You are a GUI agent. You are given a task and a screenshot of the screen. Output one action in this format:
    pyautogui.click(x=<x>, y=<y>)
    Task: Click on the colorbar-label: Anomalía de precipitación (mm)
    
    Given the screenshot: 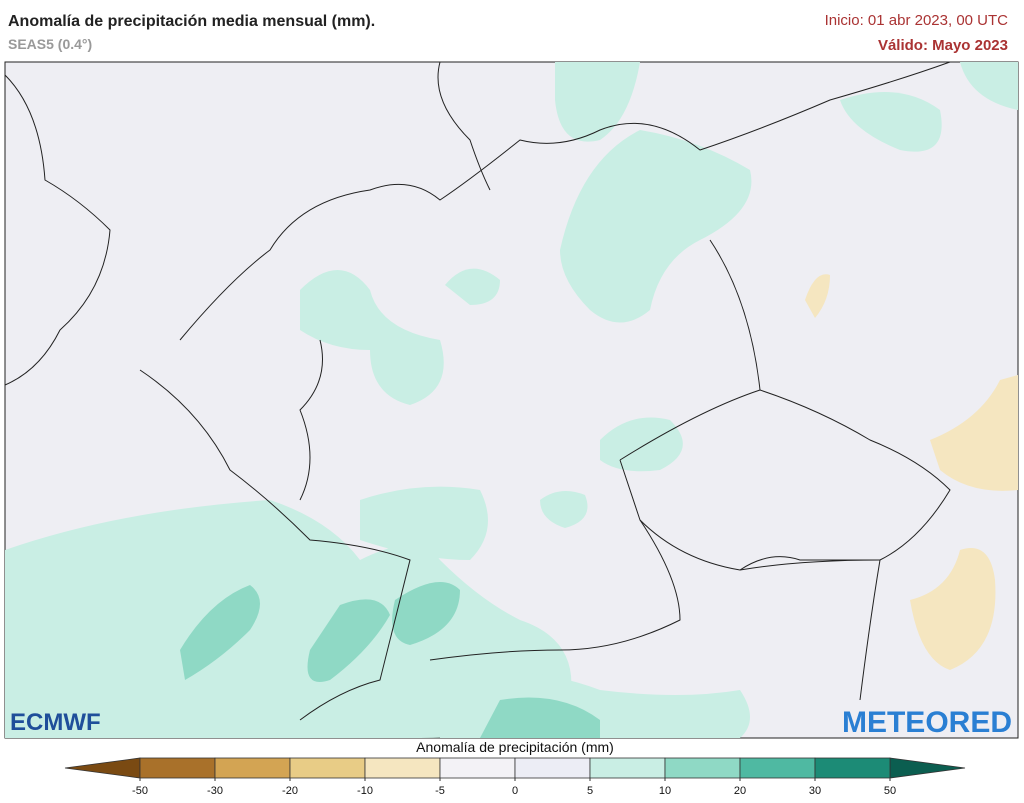 What is the action you would take?
    pyautogui.click(x=515, y=747)
    